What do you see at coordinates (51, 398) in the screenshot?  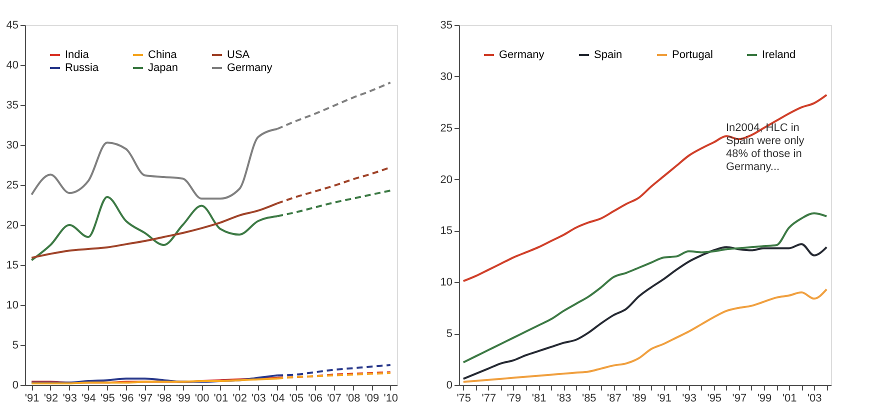 I see `x-tick-label: '92` at bounding box center [51, 398].